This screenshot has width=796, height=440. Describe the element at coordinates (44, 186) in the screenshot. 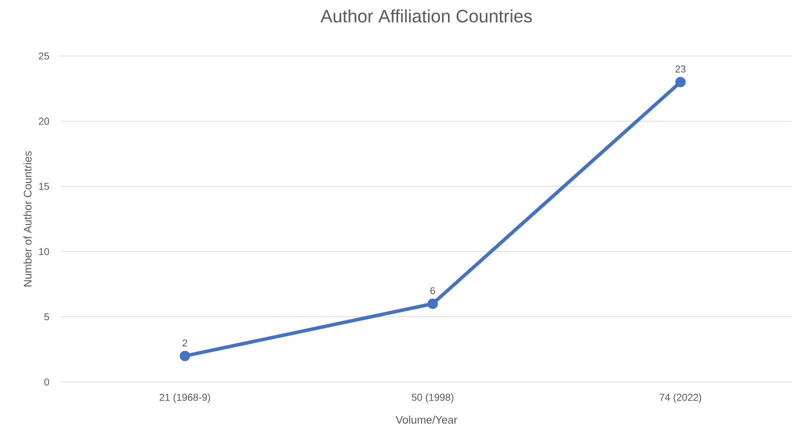

I see `y-tick-label: 15` at that location.